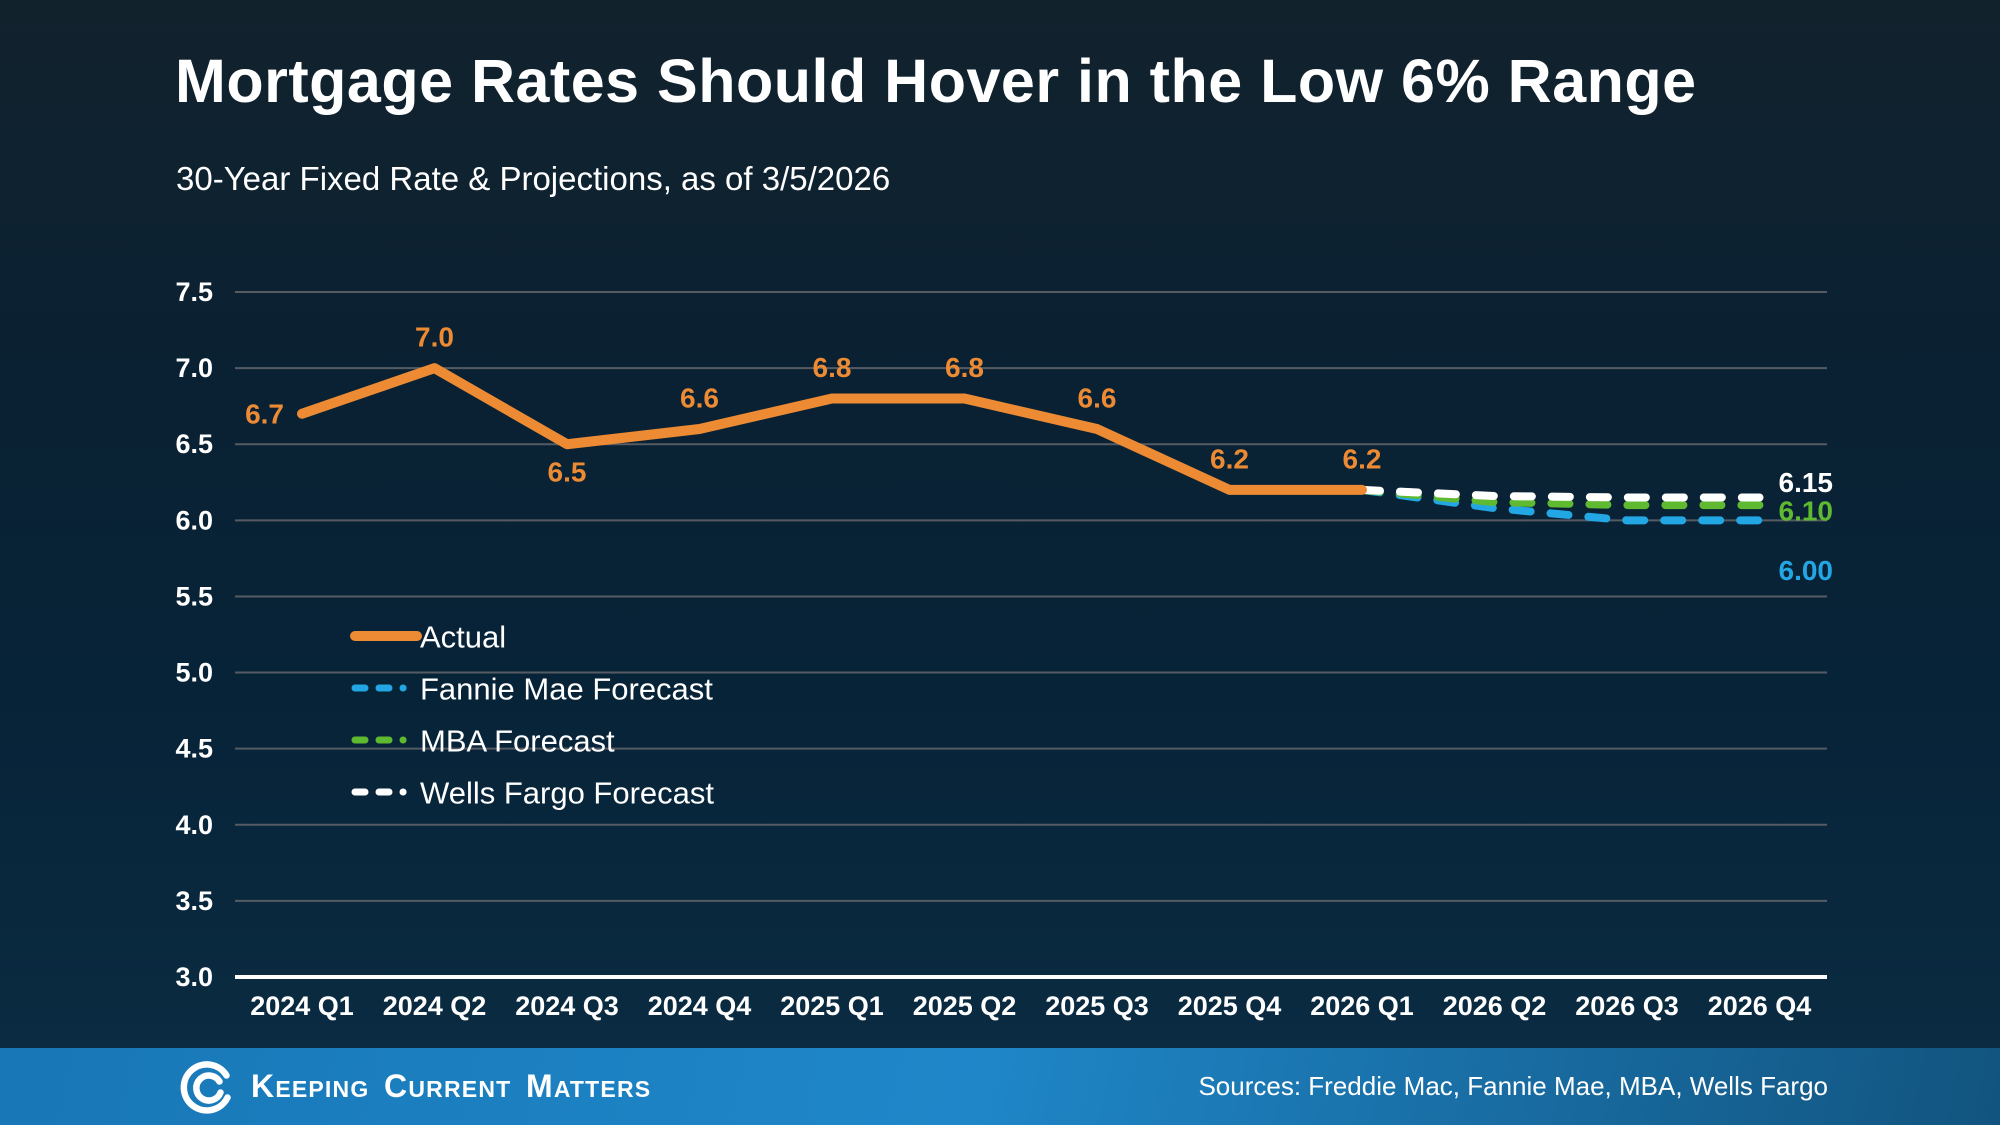 Image resolution: width=2000 pixels, height=1125 pixels. Describe the element at coordinates (194, 520) in the screenshot. I see `y-tick-label: 6.0` at that location.